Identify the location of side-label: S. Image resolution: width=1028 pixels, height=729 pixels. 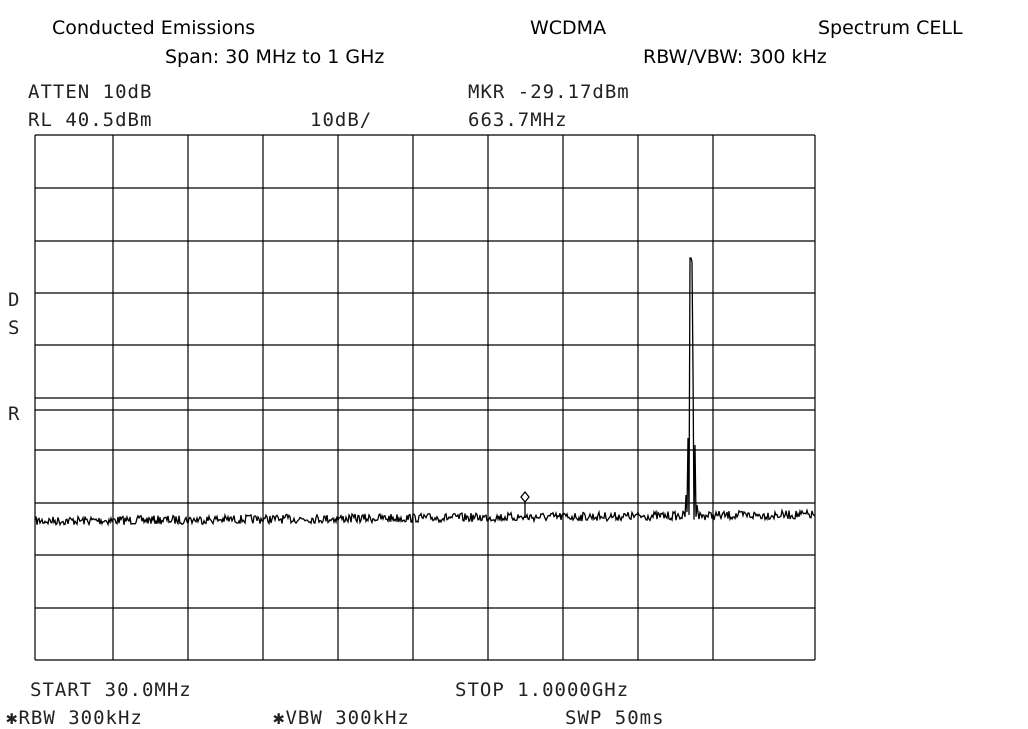
(14, 328).